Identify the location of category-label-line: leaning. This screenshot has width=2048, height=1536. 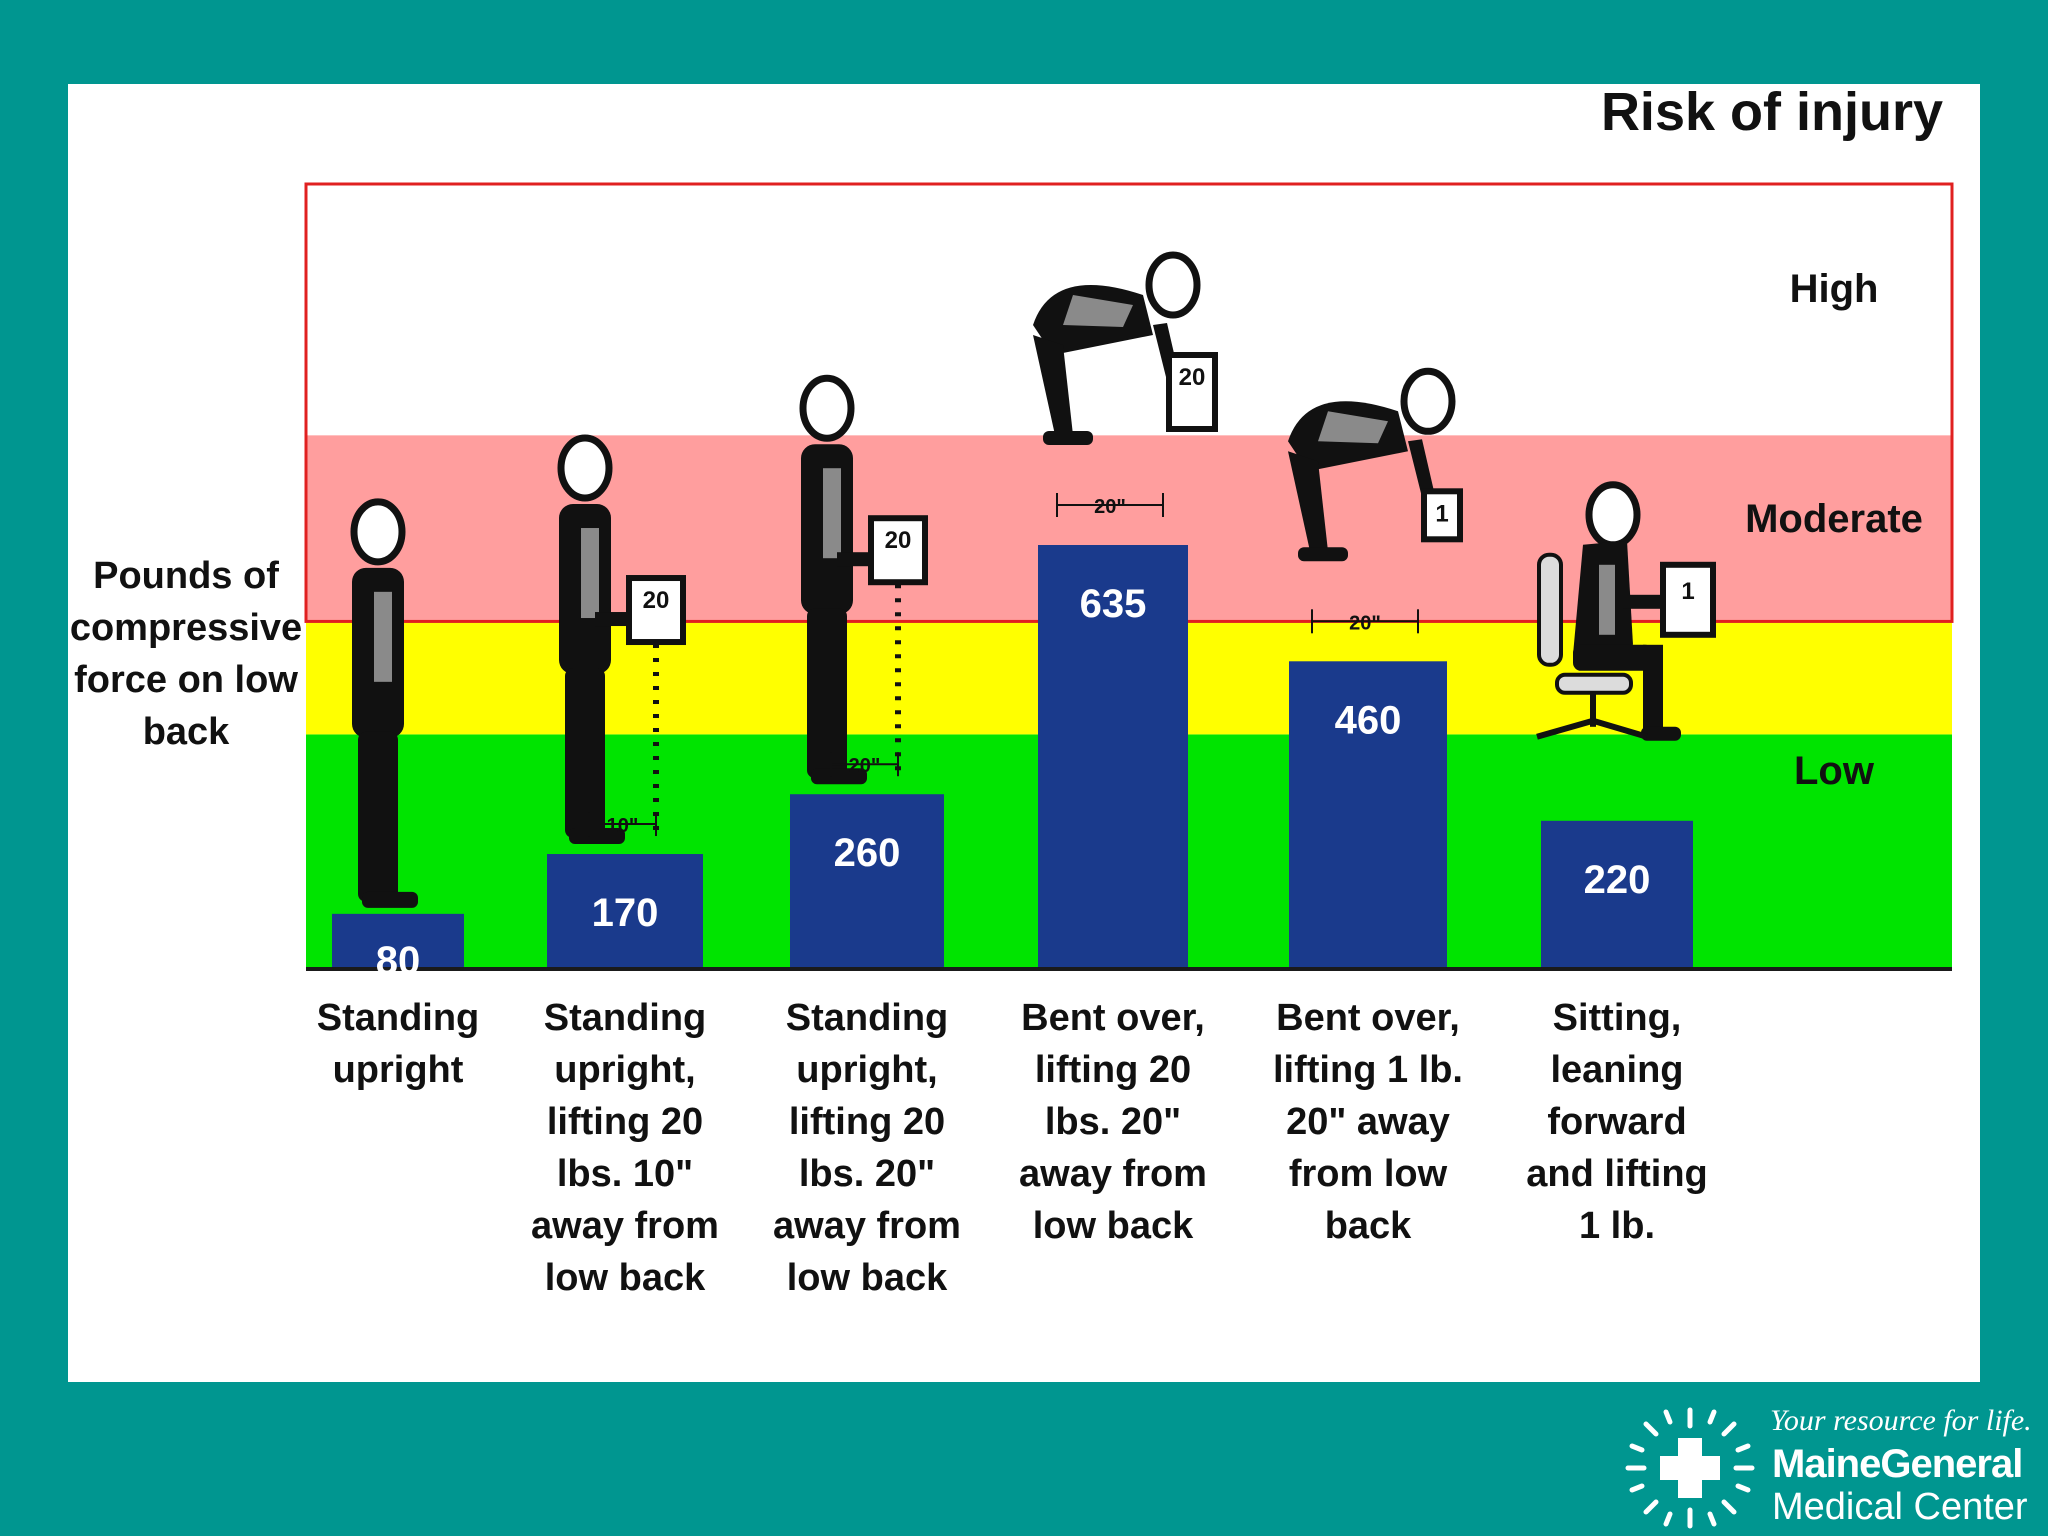
(1616, 1070).